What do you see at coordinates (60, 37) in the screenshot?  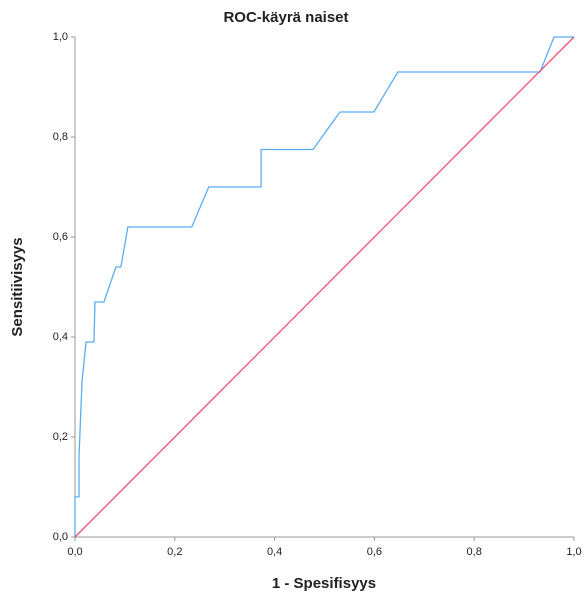 I see `y-tick-label: 1,0` at bounding box center [60, 37].